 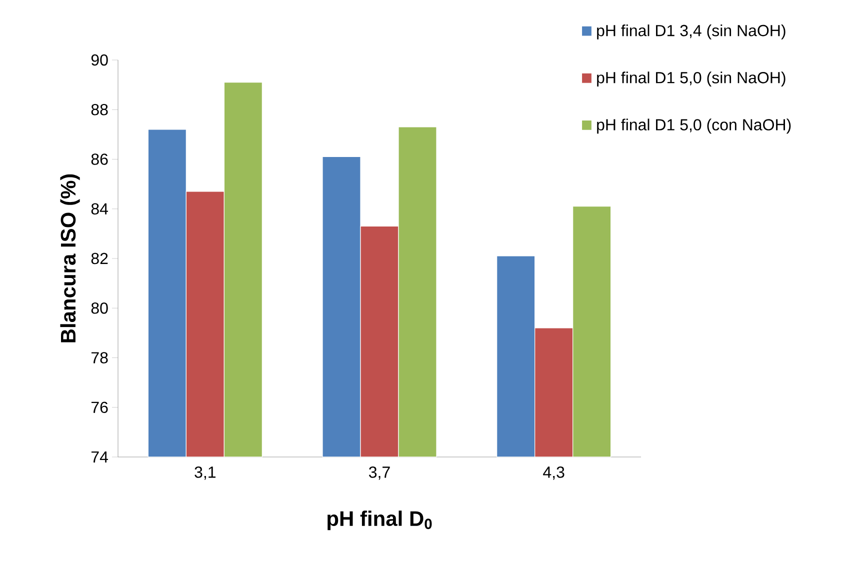 I want to click on x-tick-label: 3,1, so click(x=205, y=473).